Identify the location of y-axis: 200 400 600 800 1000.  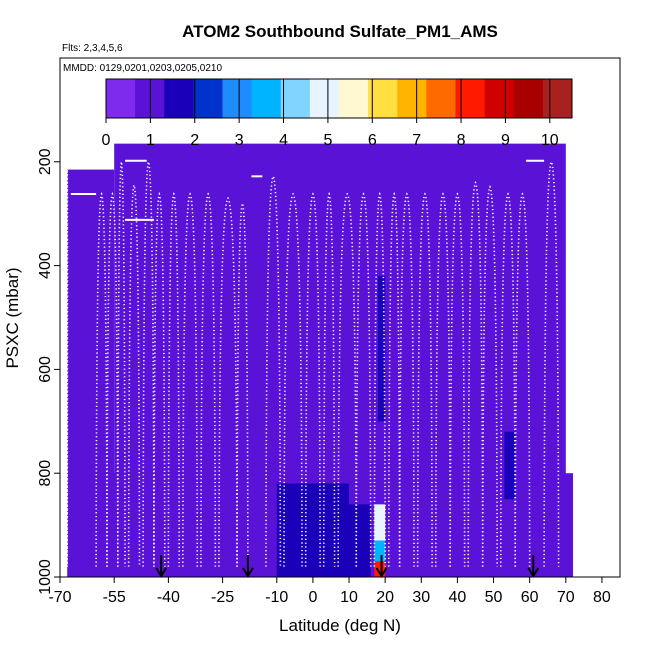
(48, 371).